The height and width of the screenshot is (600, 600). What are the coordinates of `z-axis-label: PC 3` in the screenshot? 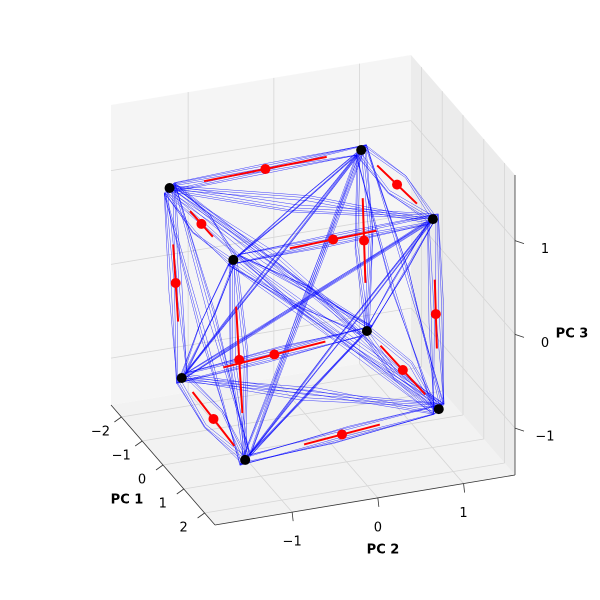 It's located at (572, 334).